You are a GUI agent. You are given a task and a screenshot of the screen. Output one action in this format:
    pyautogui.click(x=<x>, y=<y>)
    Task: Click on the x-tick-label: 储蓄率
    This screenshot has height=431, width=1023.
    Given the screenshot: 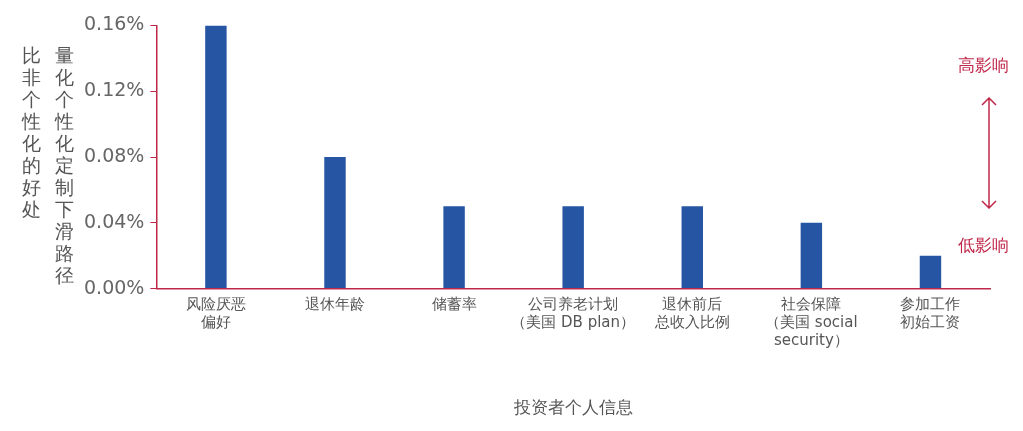 What is the action you would take?
    pyautogui.click(x=454, y=304)
    